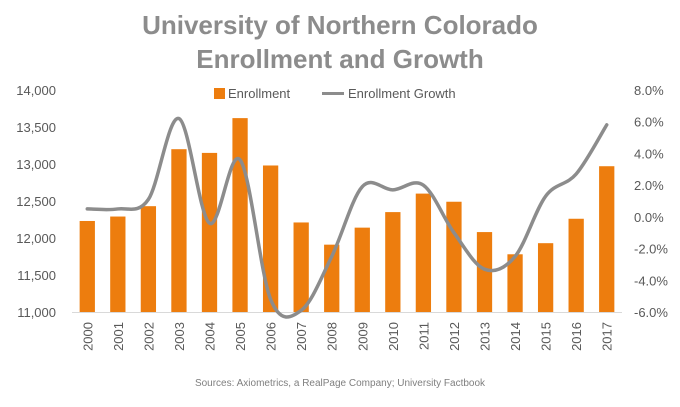 The width and height of the screenshot is (680, 407). What do you see at coordinates (362, 336) in the screenshot?
I see `x-axis-tick-label: 2009` at bounding box center [362, 336].